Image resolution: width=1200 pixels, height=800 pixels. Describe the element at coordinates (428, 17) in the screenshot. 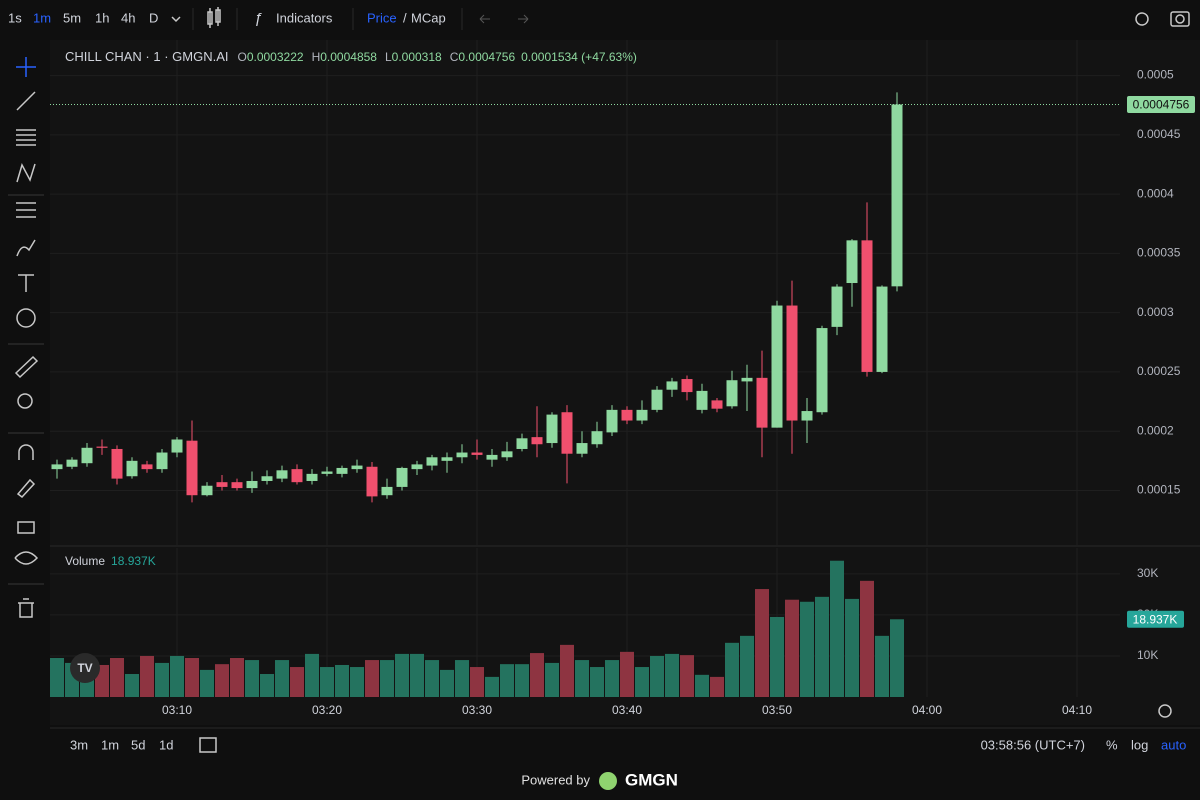

I see `mcap-toggle: MCap` at that location.